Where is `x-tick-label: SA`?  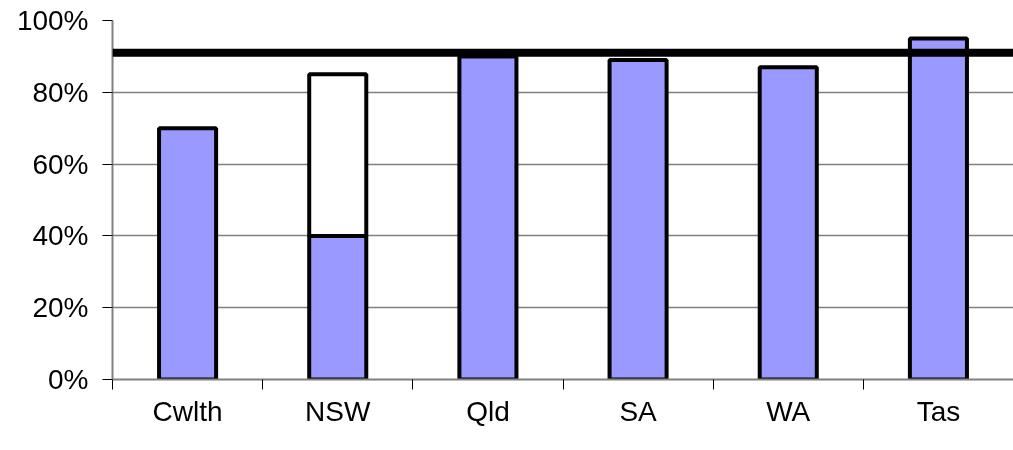
x-tick-label: SA is located at coordinates (638, 411).